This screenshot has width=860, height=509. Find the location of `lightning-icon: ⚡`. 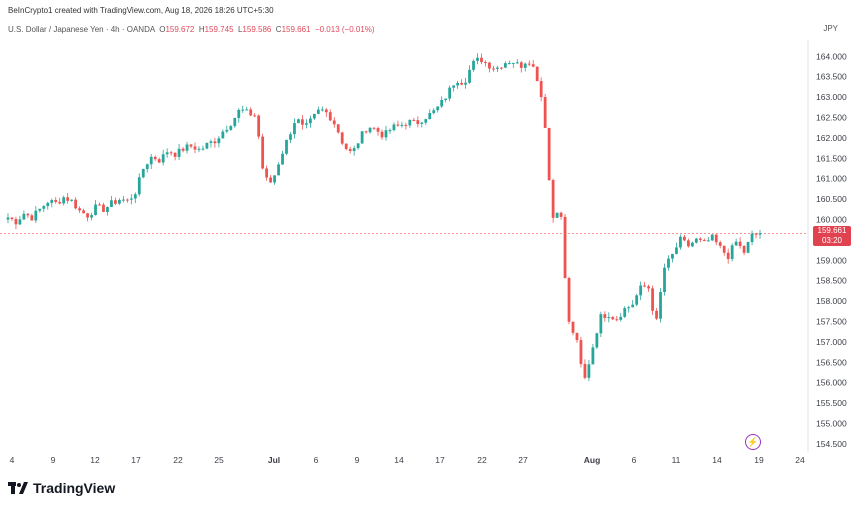

lightning-icon: ⚡ is located at coordinates (753, 442).